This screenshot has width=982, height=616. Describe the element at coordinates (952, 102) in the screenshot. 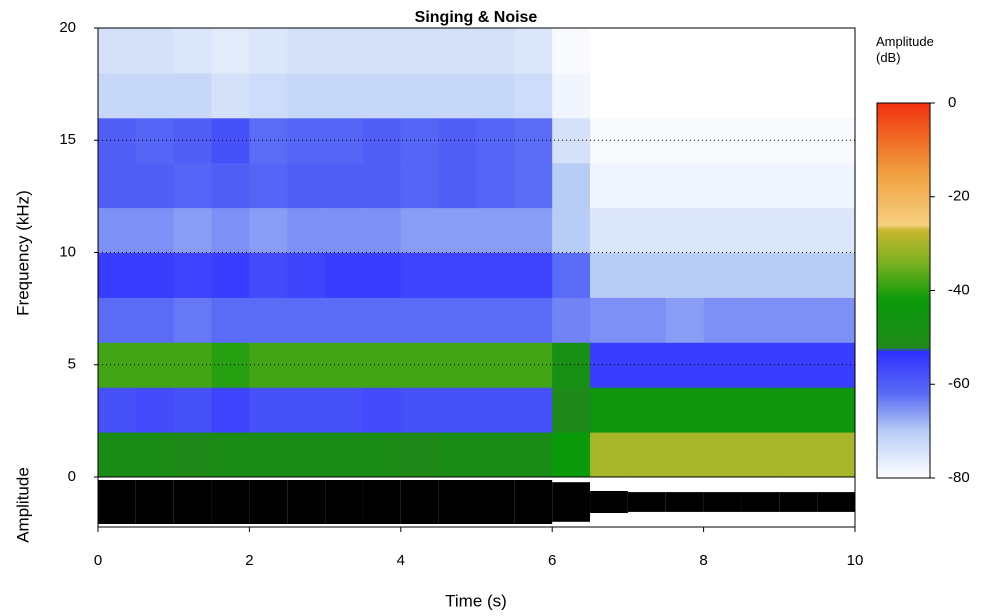

I see `colorbar-tick-label: 0` at that location.